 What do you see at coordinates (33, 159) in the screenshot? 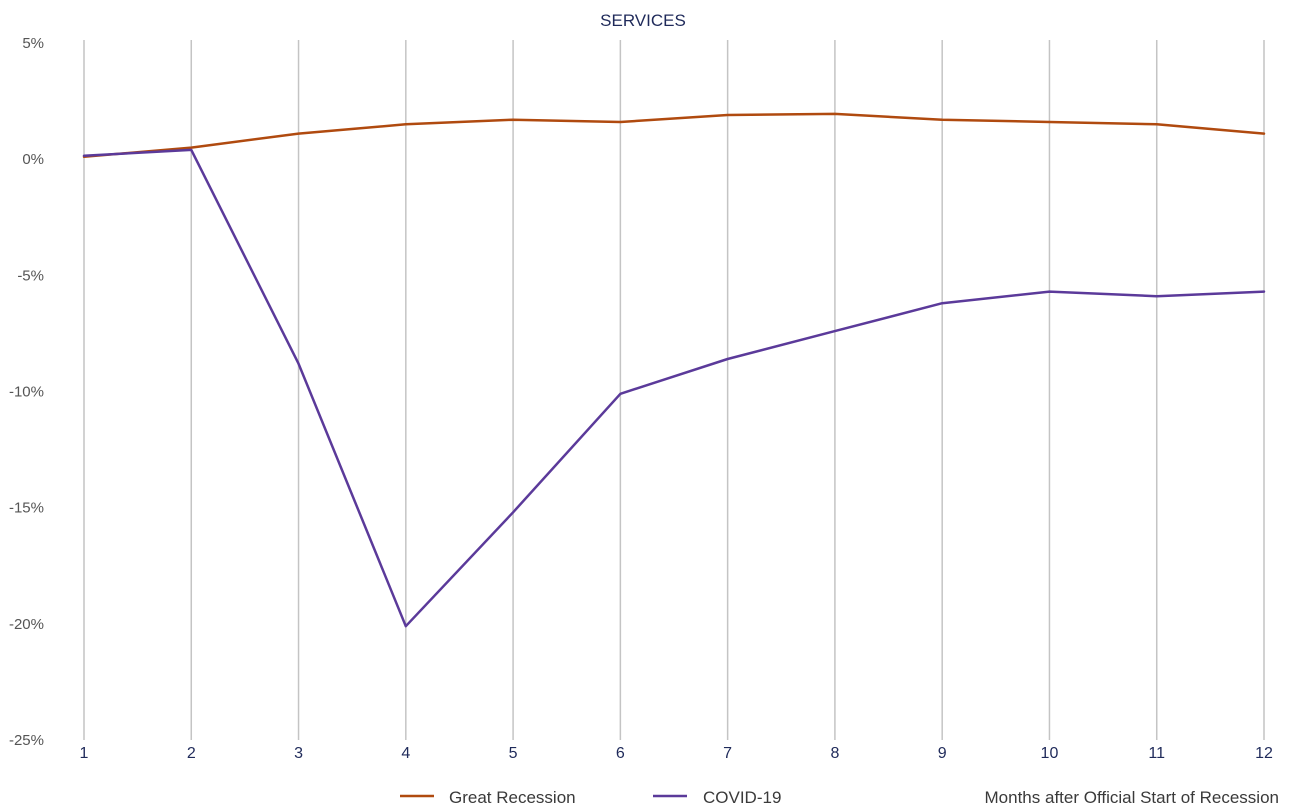
I see `y-tick-label: 0%` at bounding box center [33, 159].